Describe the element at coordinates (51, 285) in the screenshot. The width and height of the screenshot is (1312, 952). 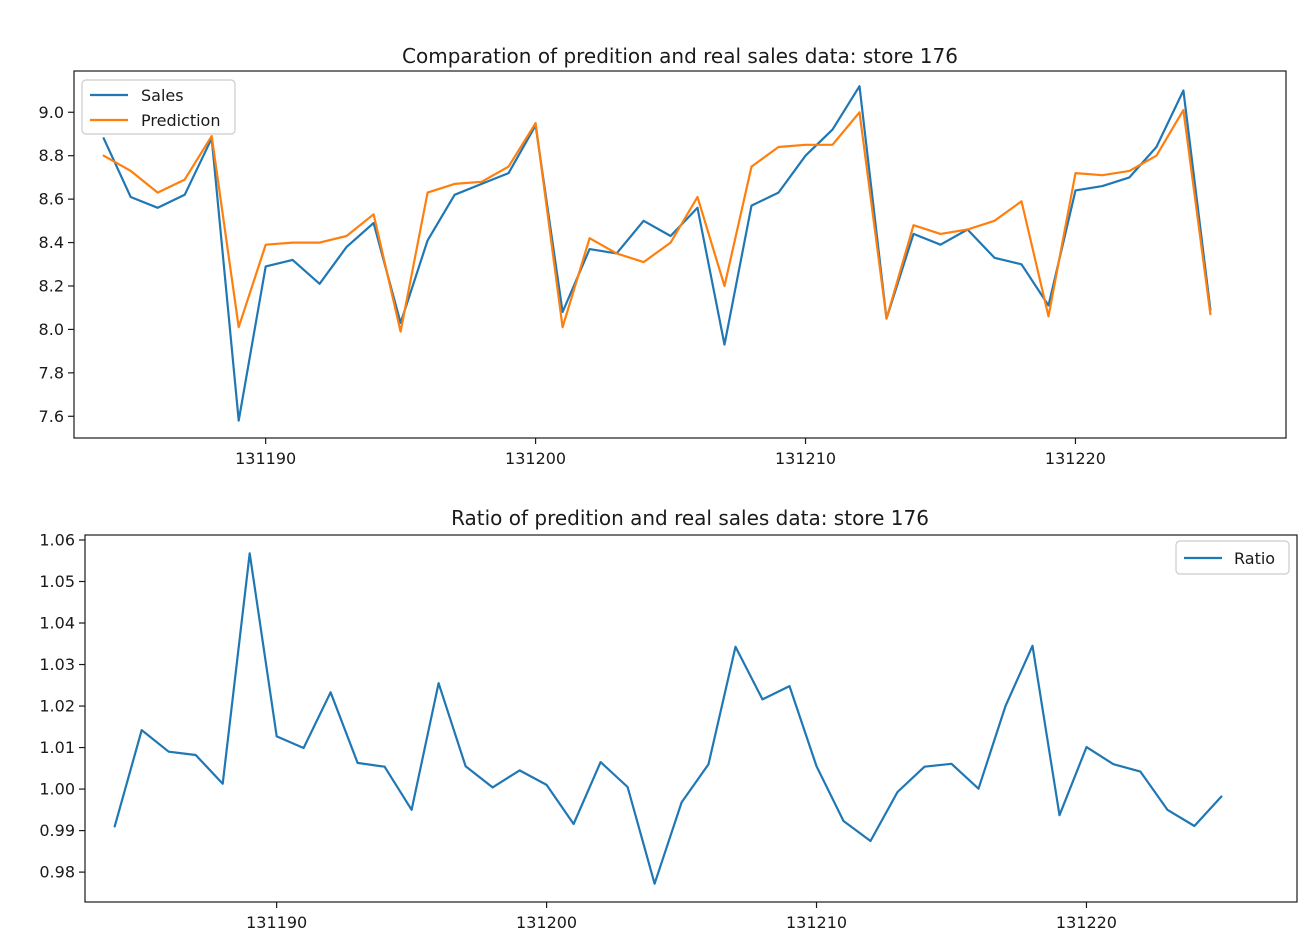
I see `y-tick-label: 8.2` at that location.